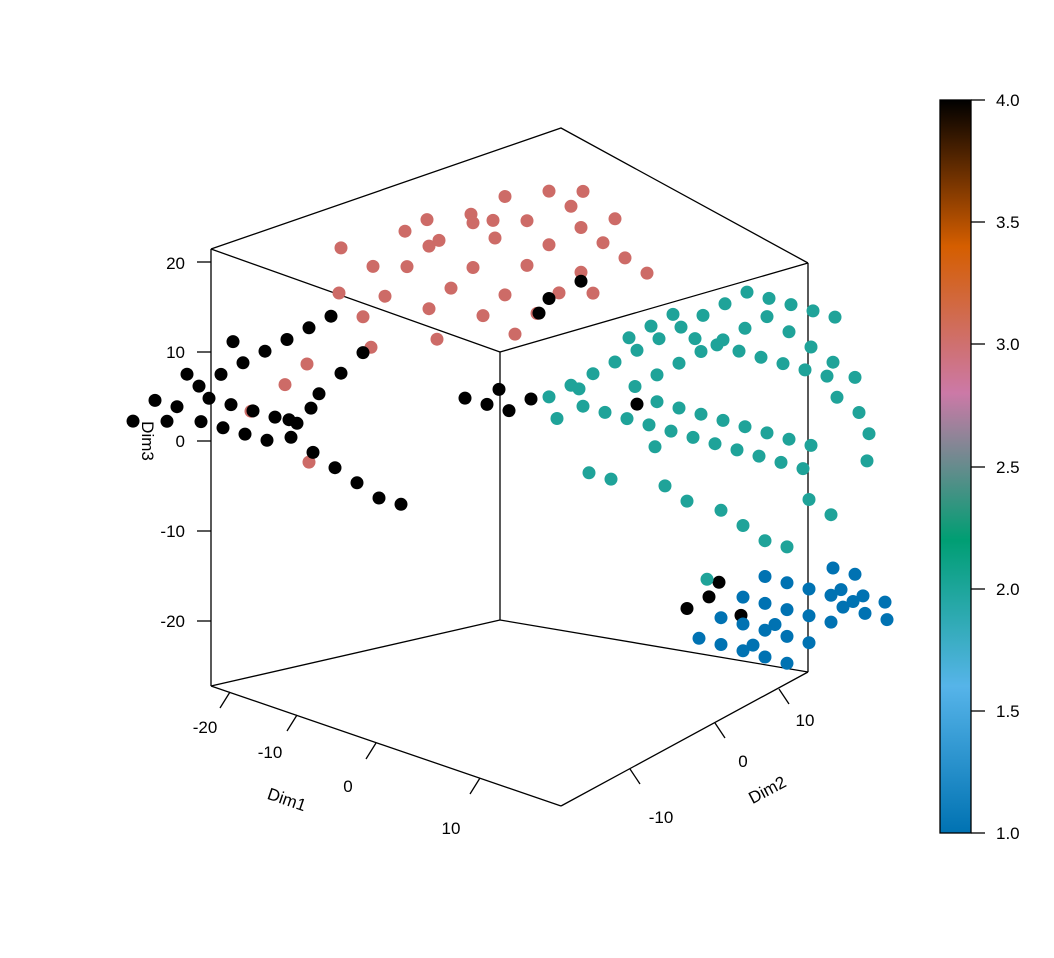 The height and width of the screenshot is (958, 1054). I want to click on colorbar-tick-label: 1.5, so click(1008, 711).